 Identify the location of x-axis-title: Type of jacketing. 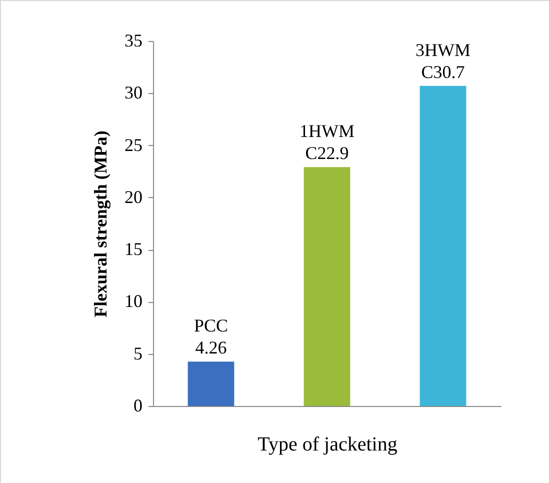
(328, 445).